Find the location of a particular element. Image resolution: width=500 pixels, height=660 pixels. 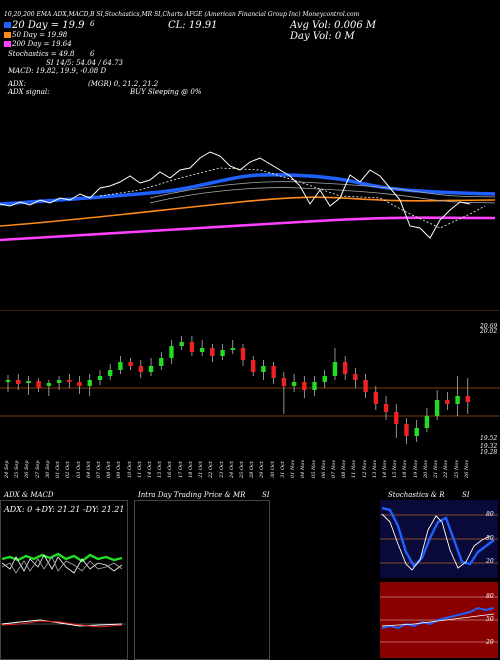

date-label: 25 Oct is located at coordinates (242, 469).